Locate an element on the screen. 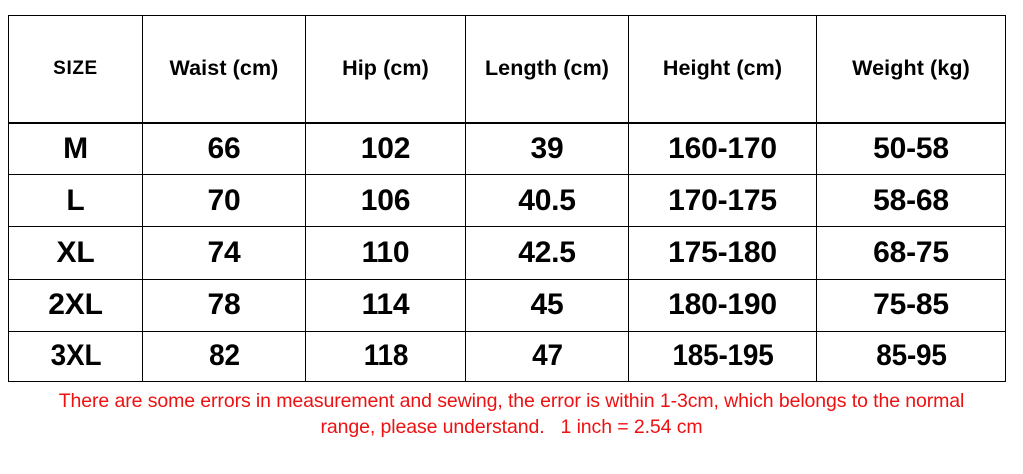 Image resolution: width=1023 pixels, height=474 pixels. cell-length: 42.5 is located at coordinates (547, 253).